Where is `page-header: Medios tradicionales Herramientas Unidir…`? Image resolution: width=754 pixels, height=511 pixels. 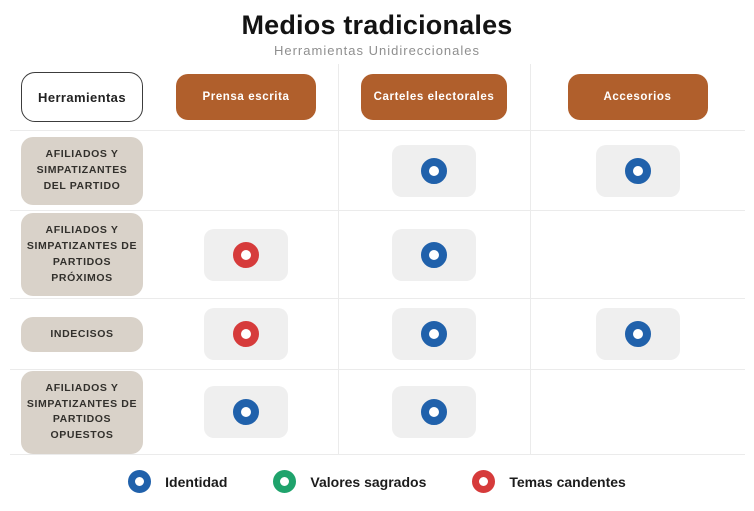
page-header: Medios tradicionales Herramientas Unidir… is located at coordinates (377, 29).